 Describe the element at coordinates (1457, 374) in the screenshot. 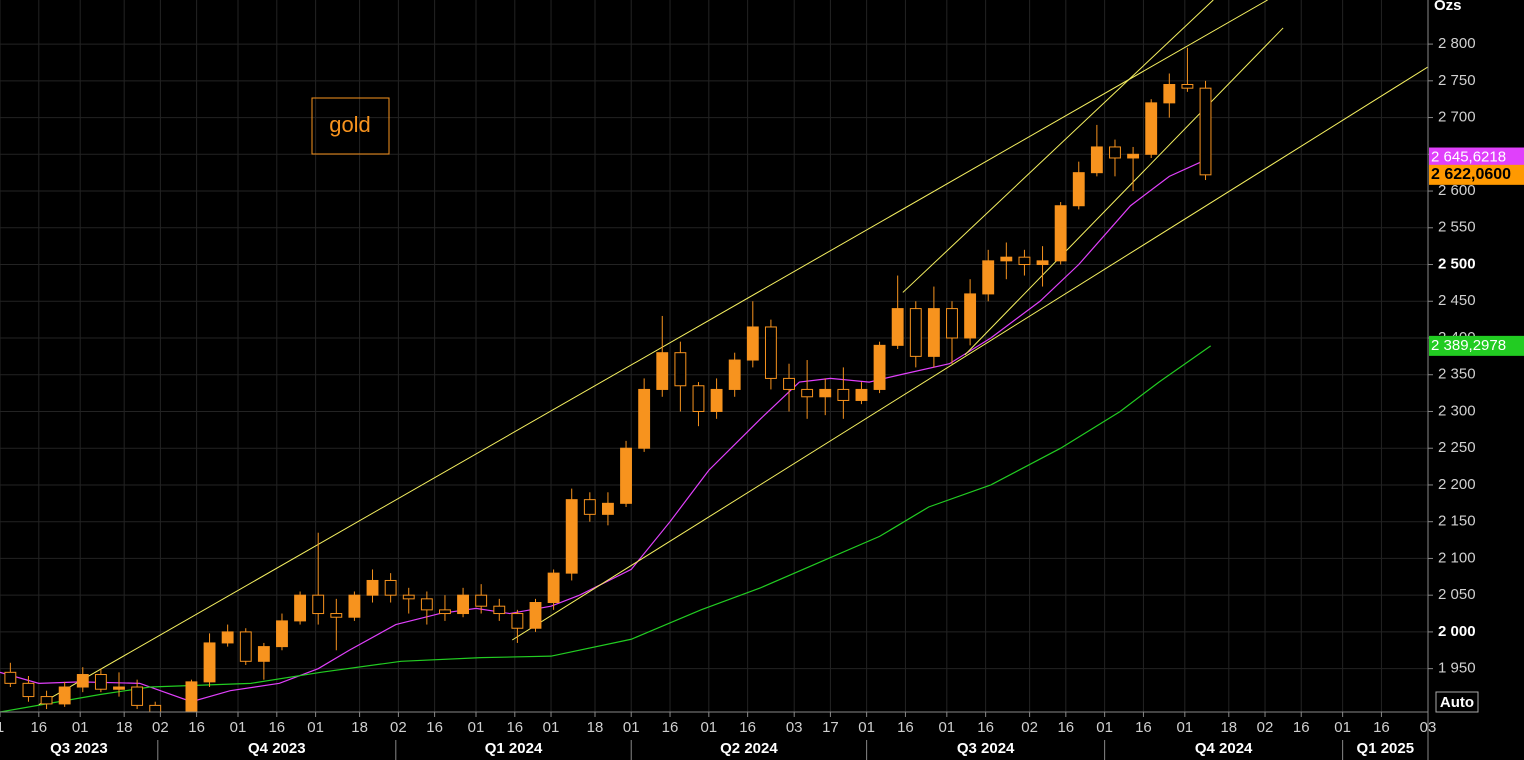

I see `y-tick-label: 2 350` at that location.